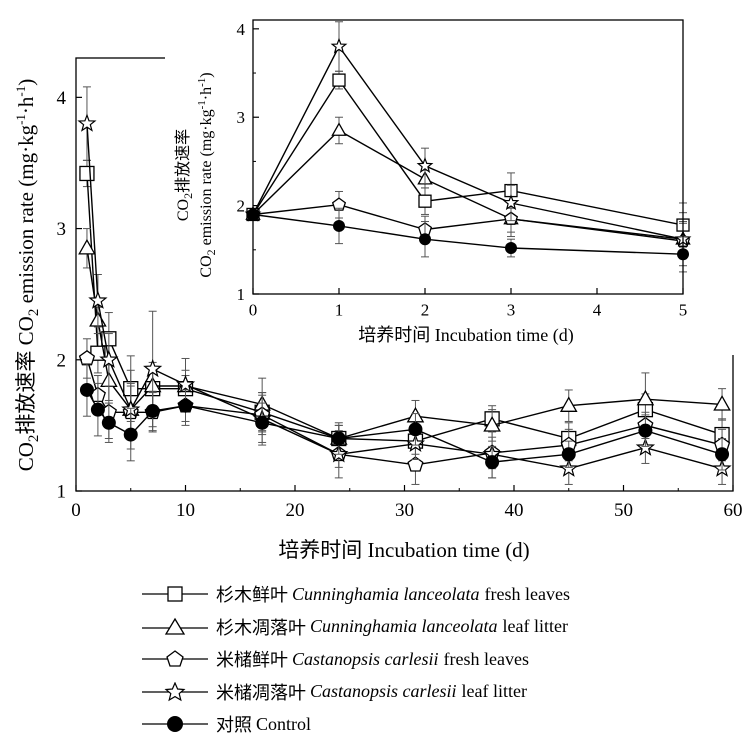 Image resolution: width=750 pixels, height=754 pixels. I want to click on legend-label-zh: 米槠鲜叶, so click(252, 660).